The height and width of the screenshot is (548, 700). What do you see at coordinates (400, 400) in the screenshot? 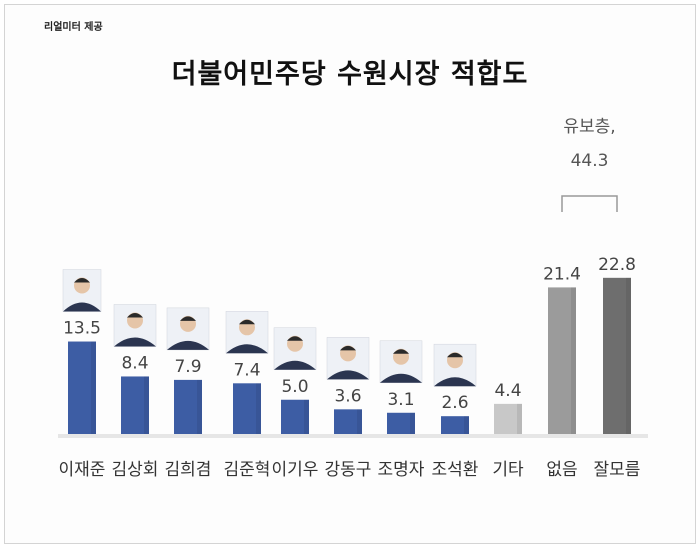
I see `value-label-6: 3.1` at bounding box center [400, 400].